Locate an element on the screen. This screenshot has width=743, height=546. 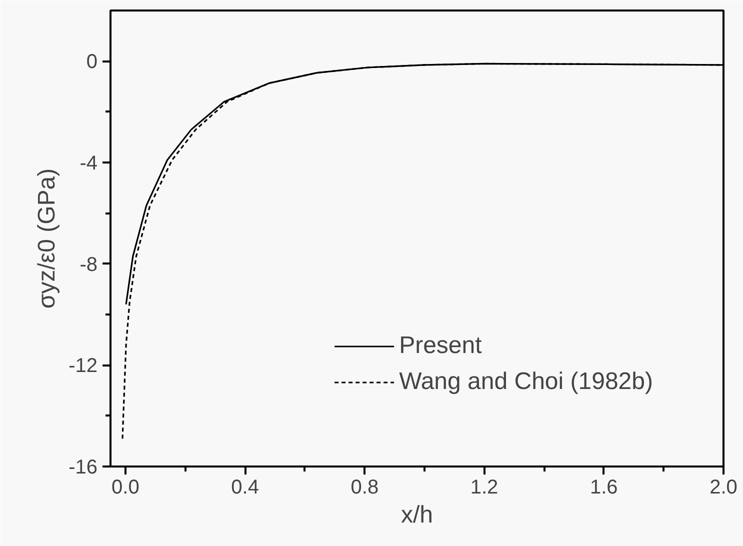
y-tick-label: -16 is located at coordinates (83, 467).